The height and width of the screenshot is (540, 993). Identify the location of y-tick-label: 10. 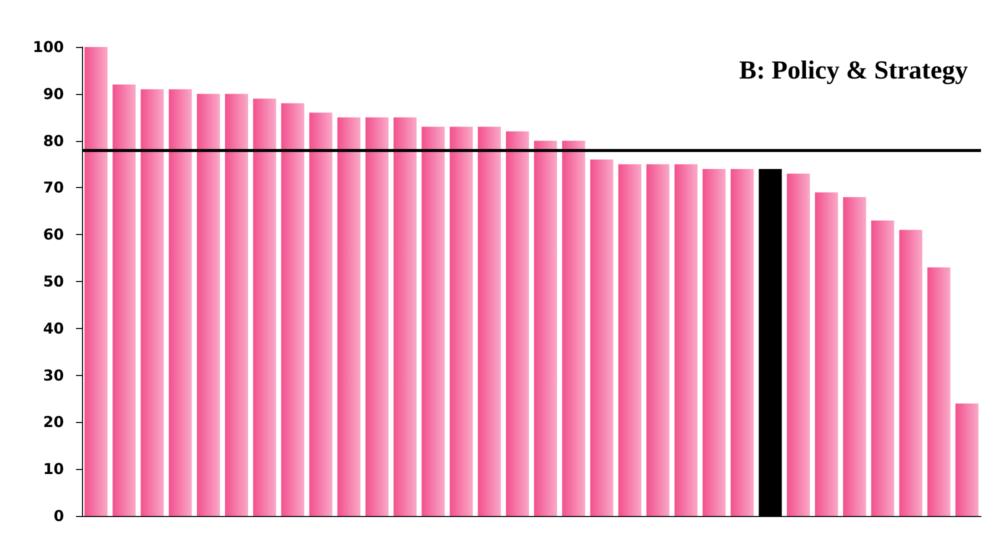
(53, 469).